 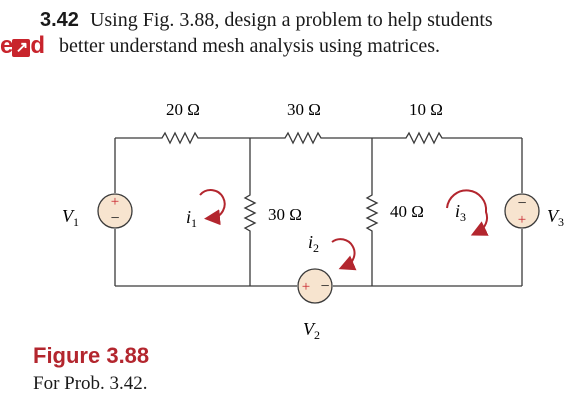 I want to click on label-r-middle-vertical: 30 Ω, so click(x=285, y=214).